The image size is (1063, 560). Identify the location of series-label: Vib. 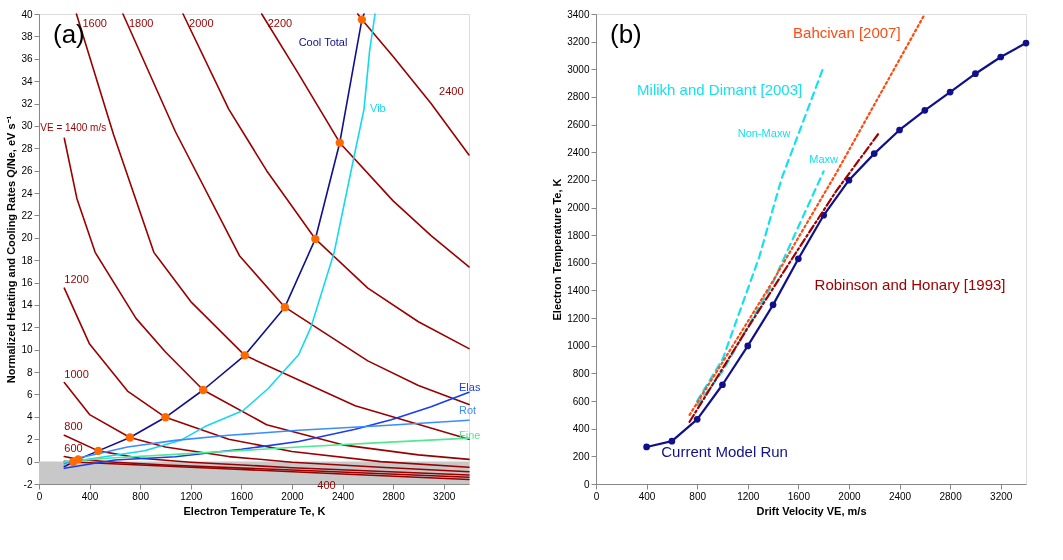
(378, 108).